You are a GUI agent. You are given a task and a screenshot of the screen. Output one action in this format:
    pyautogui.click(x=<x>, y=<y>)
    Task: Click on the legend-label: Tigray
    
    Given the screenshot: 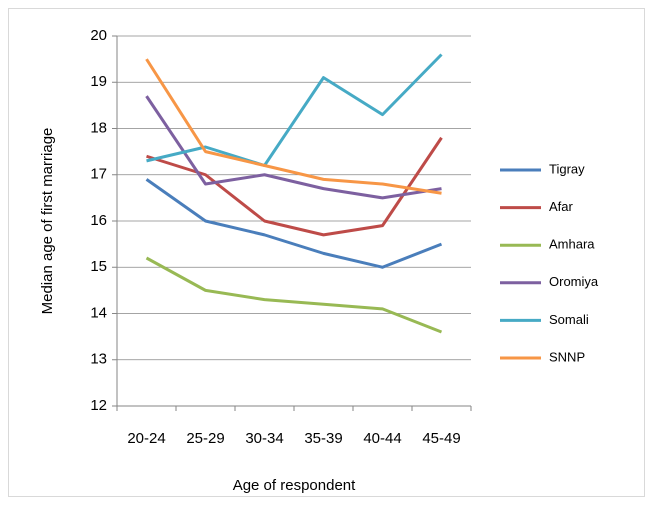 What is the action you would take?
    pyautogui.click(x=567, y=168)
    